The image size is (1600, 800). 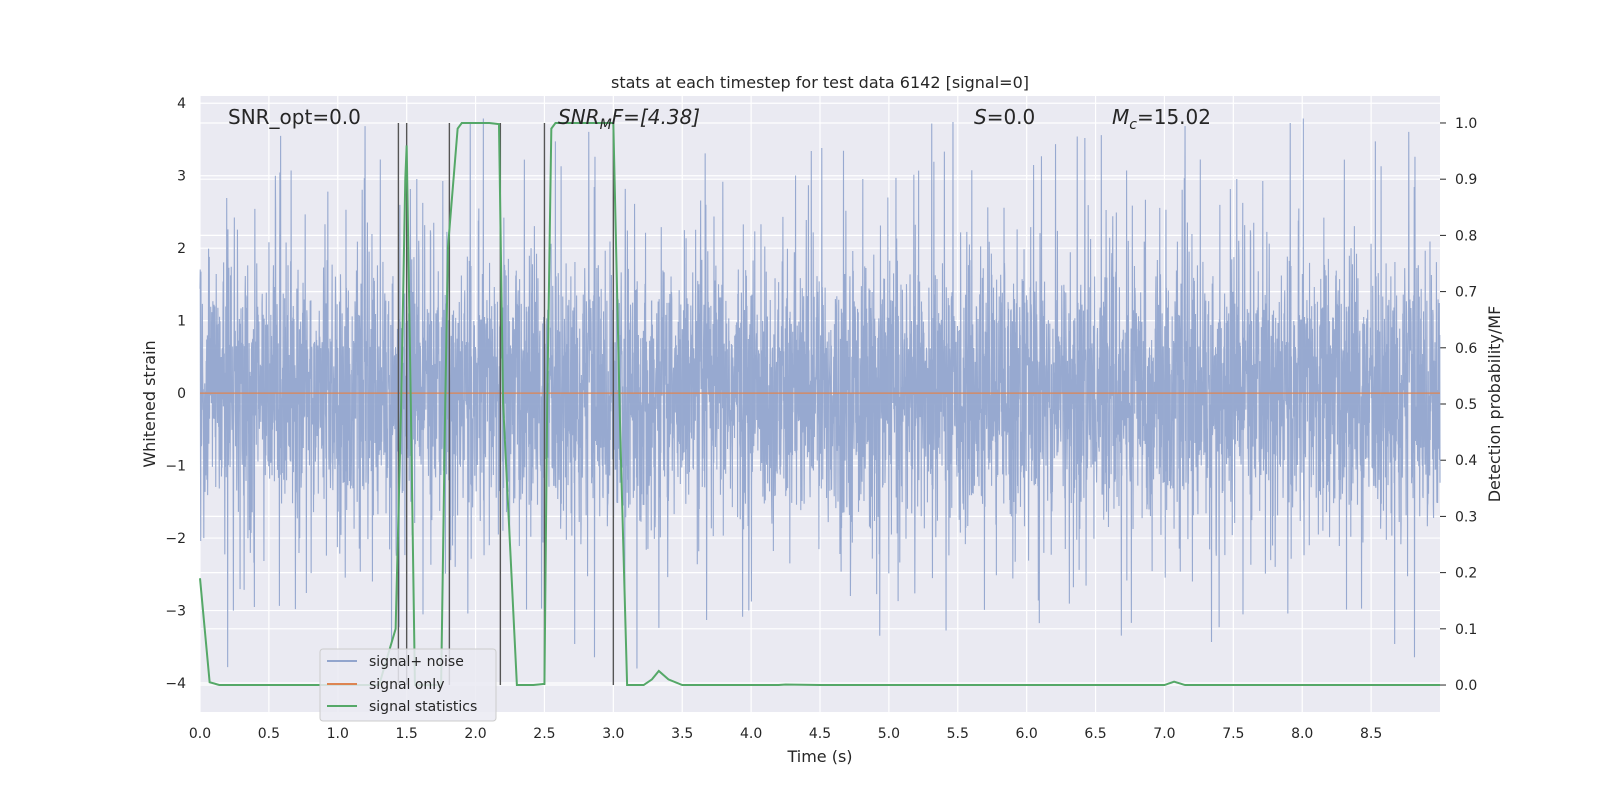 I want to click on x-tick-label: 6.0, so click(x=1027, y=734).